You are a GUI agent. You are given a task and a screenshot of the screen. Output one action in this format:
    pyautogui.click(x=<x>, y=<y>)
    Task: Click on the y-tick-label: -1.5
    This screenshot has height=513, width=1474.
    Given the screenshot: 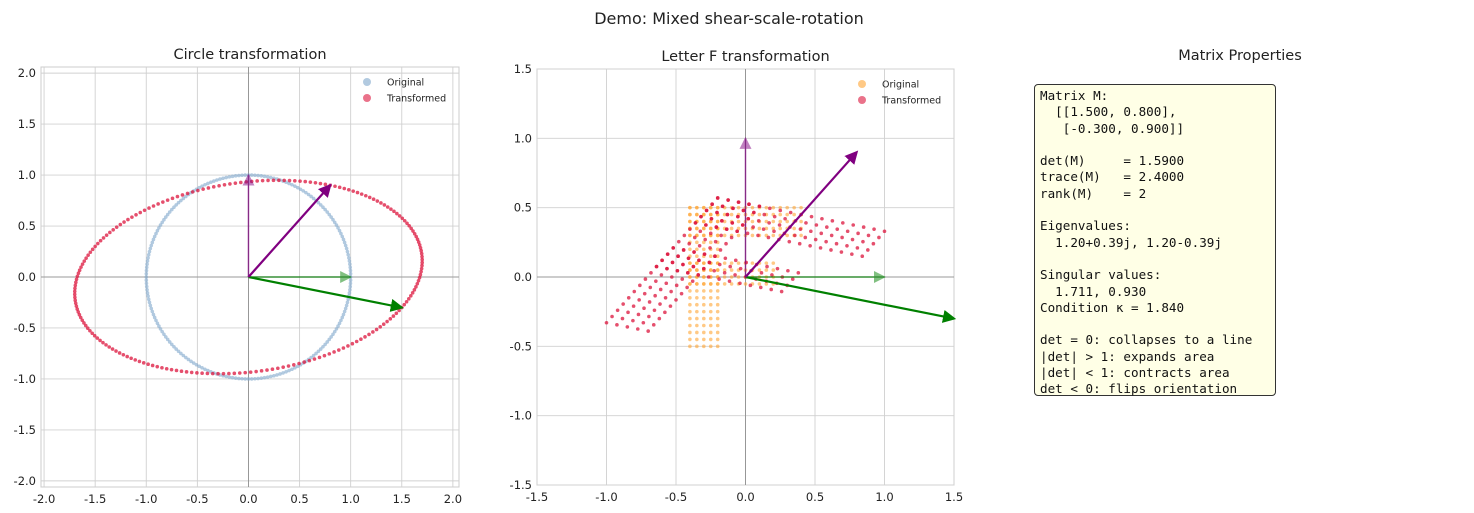 What is the action you would take?
    pyautogui.click(x=25, y=430)
    